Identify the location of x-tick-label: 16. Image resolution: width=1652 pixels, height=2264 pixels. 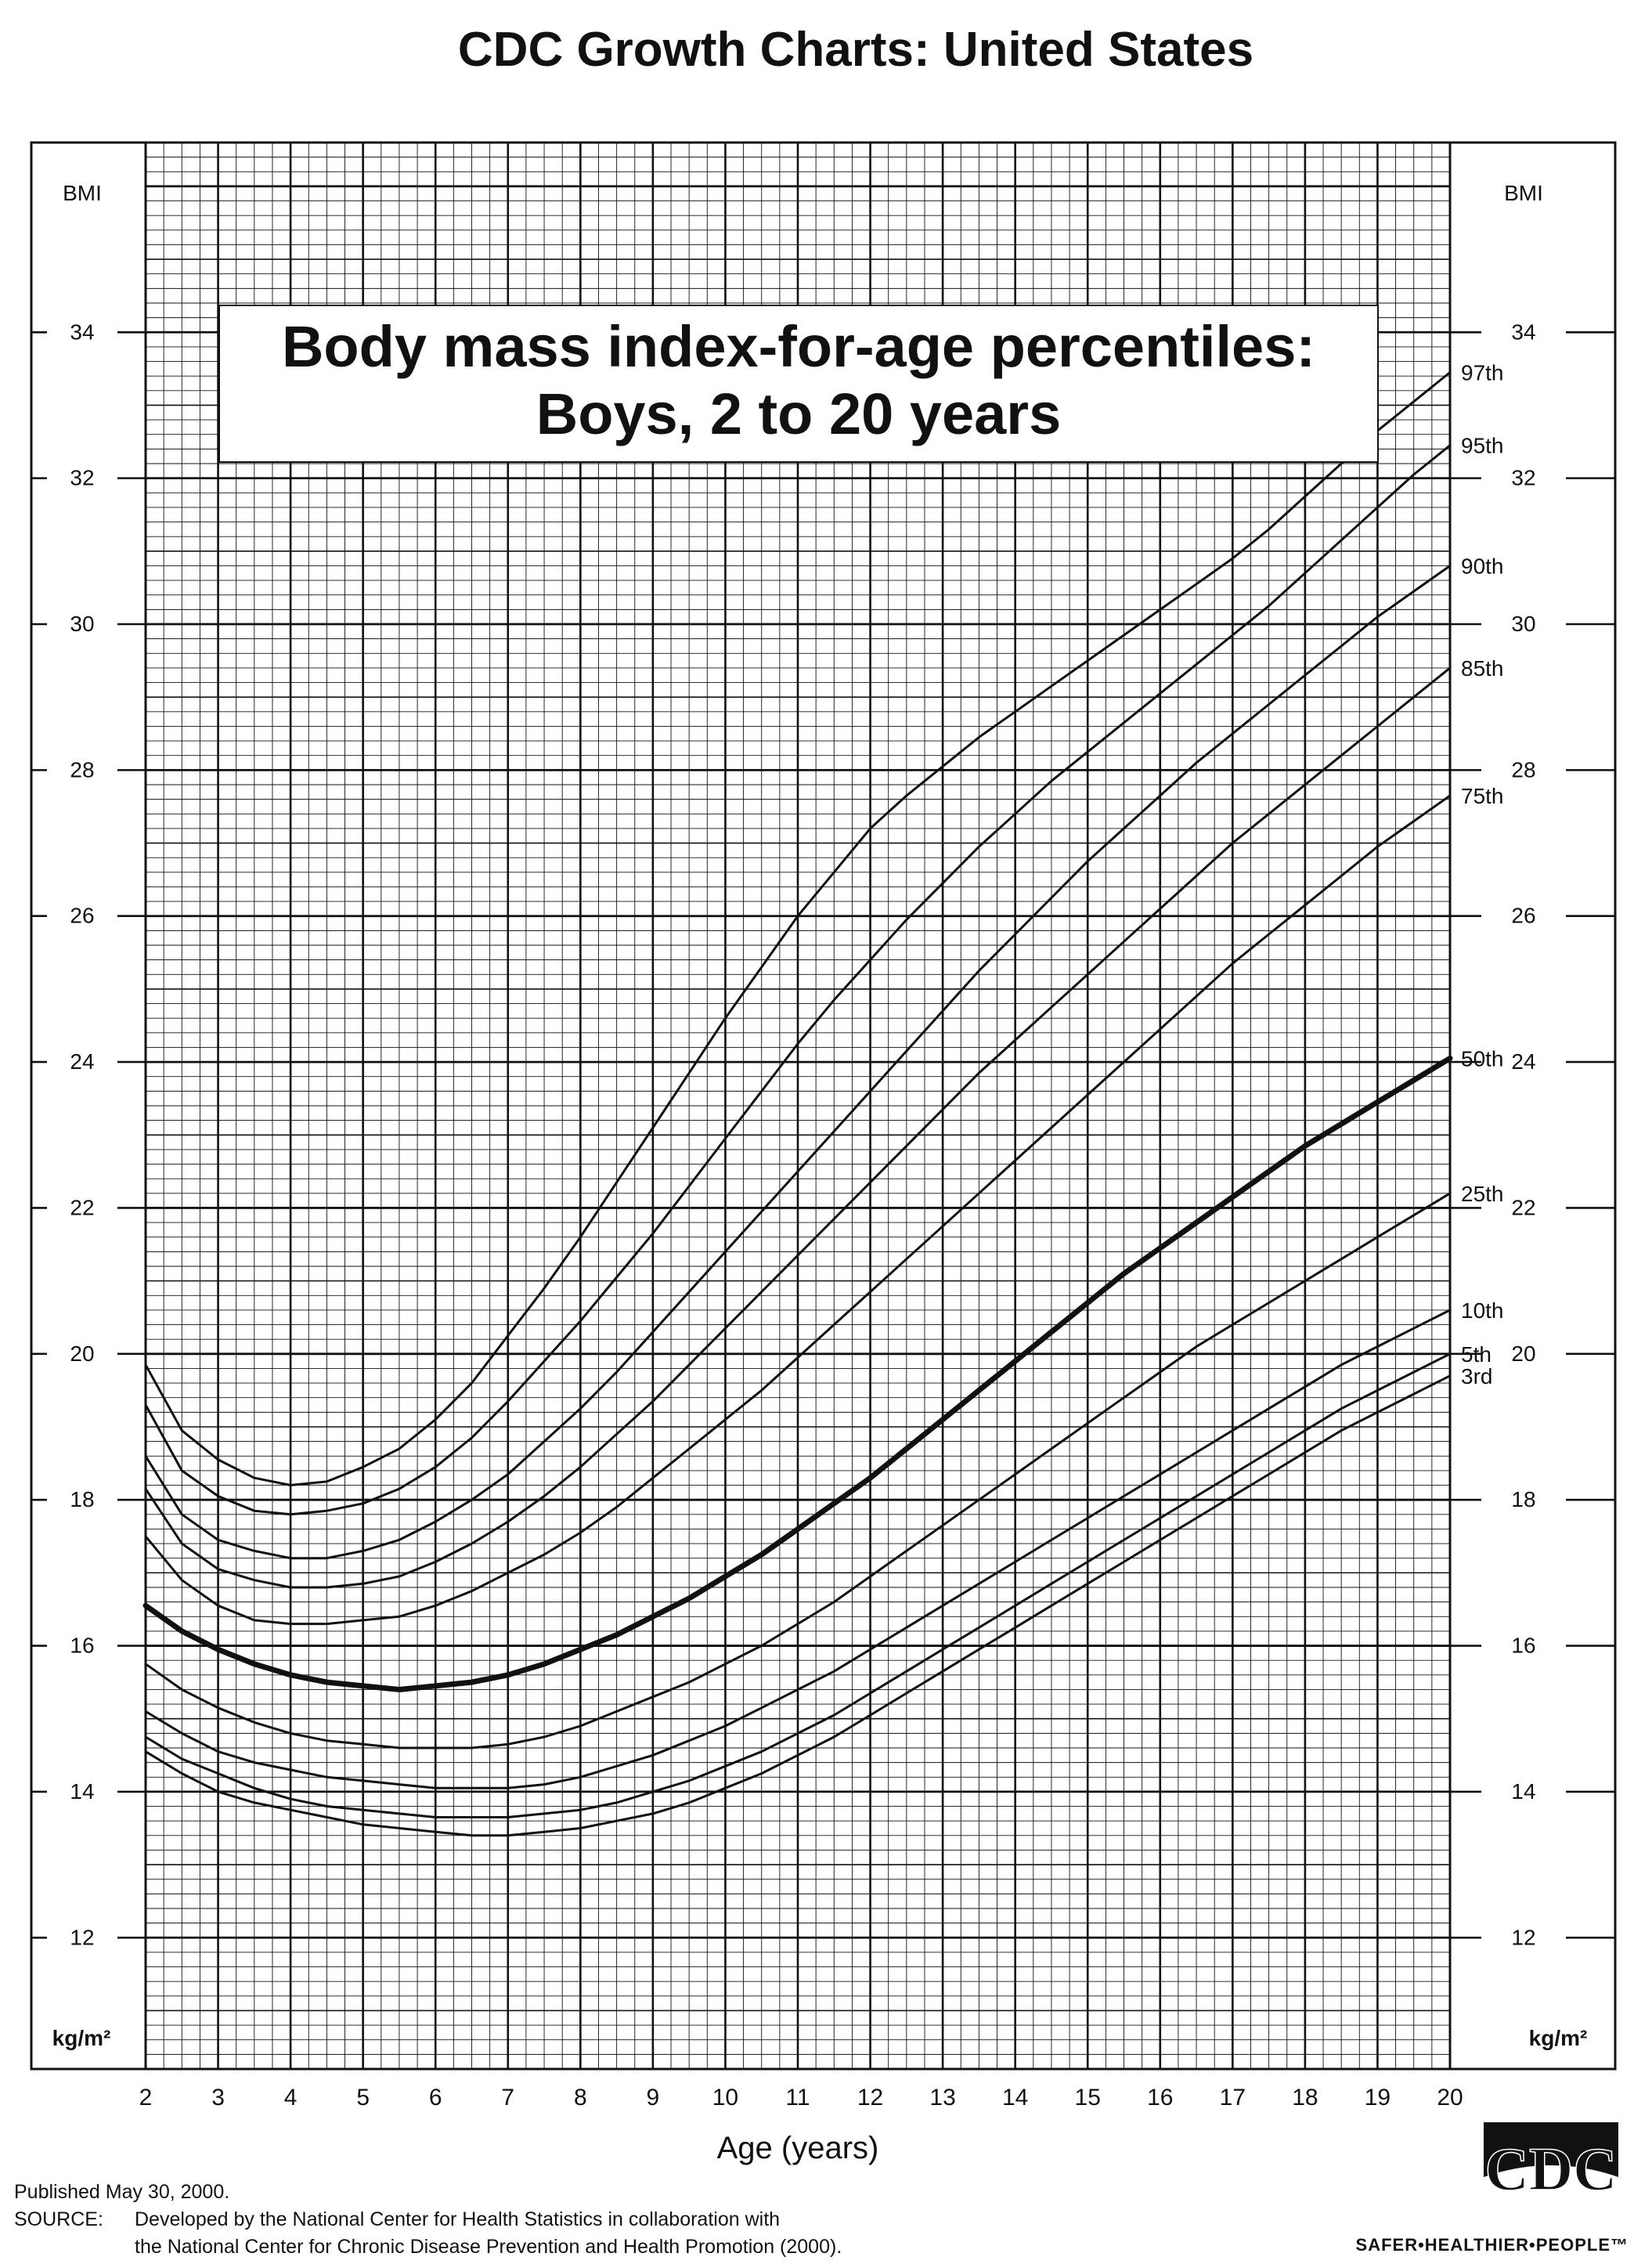
(1160, 2098).